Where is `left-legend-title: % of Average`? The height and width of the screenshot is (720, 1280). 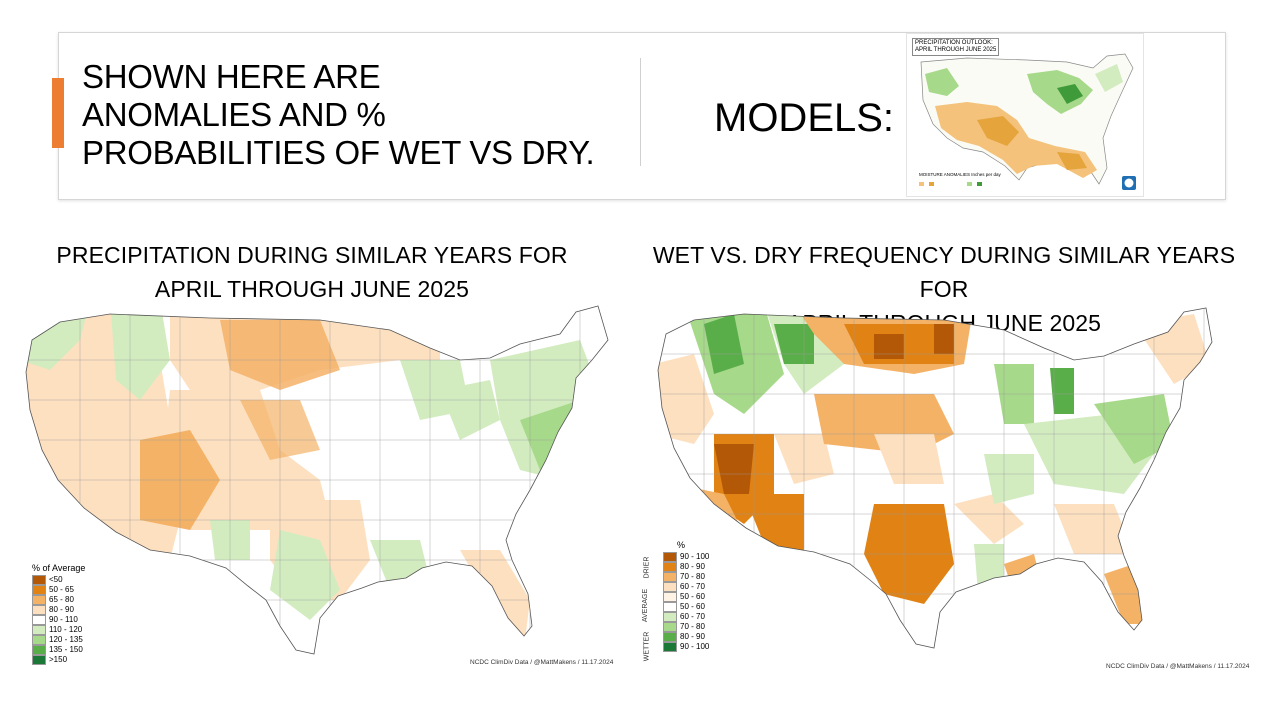 left-legend-title: % of Average is located at coordinates (59, 568).